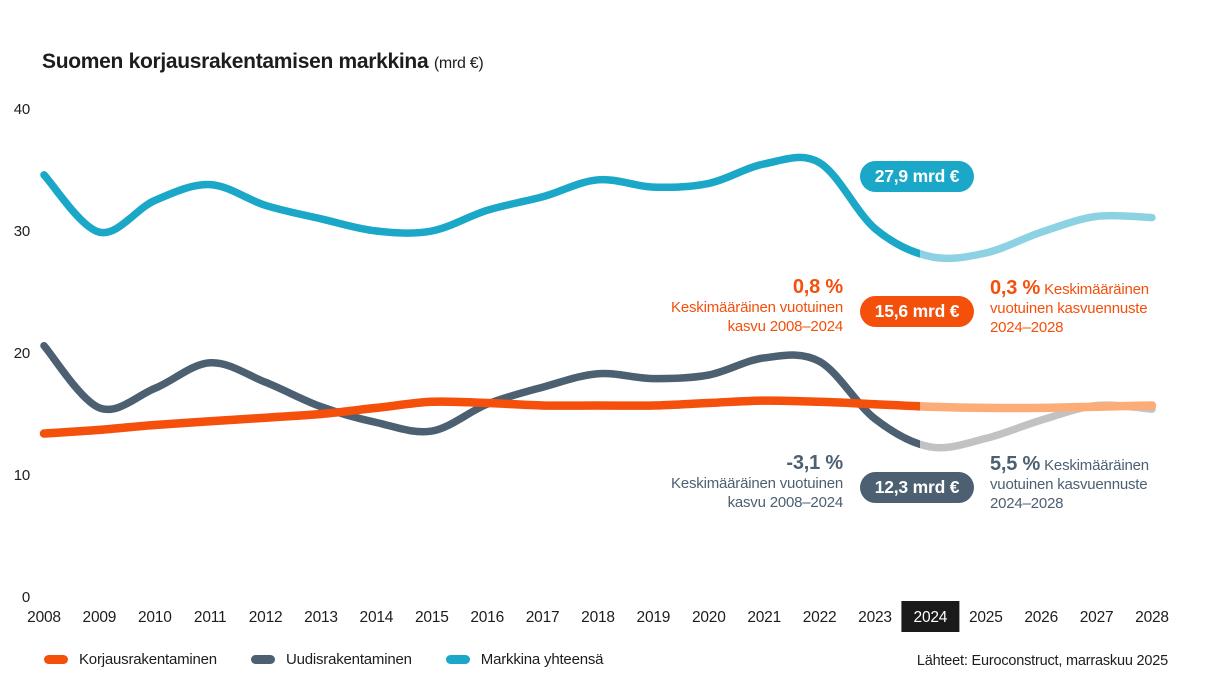 The image size is (1230, 694). What do you see at coordinates (542, 659) in the screenshot?
I see `legend-label-markkina-yhteensa: Markkina yhteensä` at bounding box center [542, 659].